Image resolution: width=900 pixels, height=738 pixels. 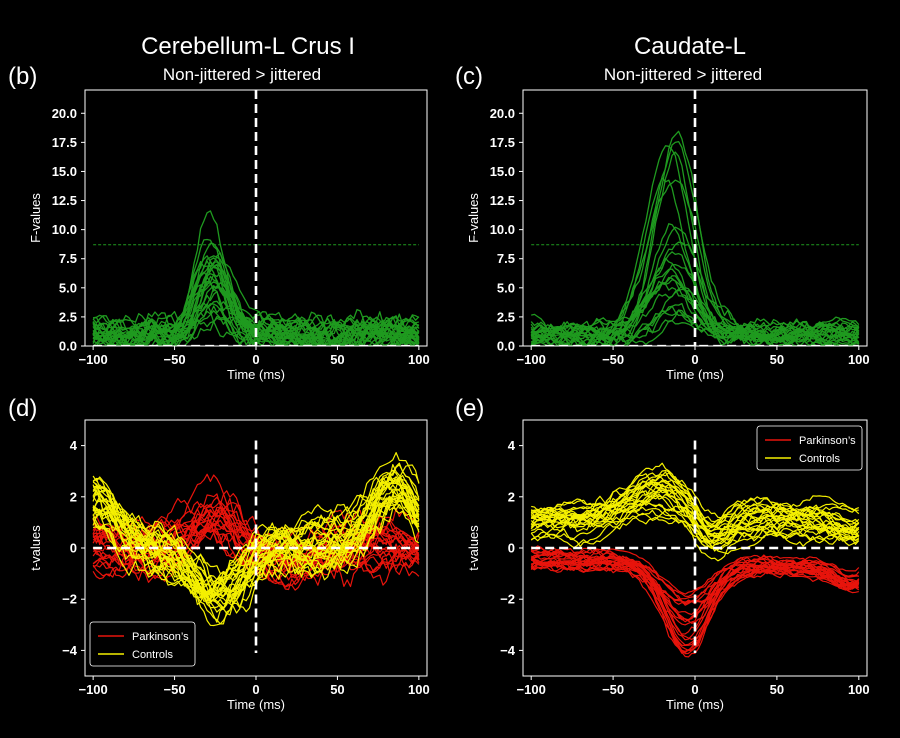 What do you see at coordinates (469, 76) in the screenshot?
I see `panel-label-c: (c)` at bounding box center [469, 76].